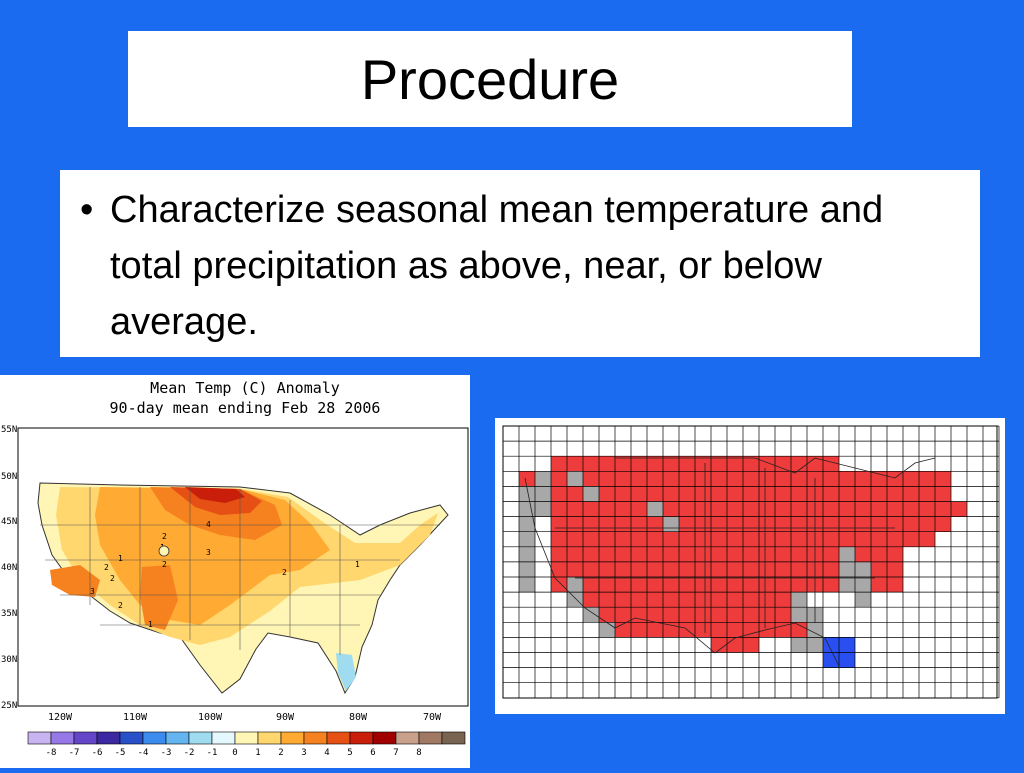 The height and width of the screenshot is (773, 1024). What do you see at coordinates (490, 79) in the screenshot?
I see `slide-title: Procedure` at bounding box center [490, 79].